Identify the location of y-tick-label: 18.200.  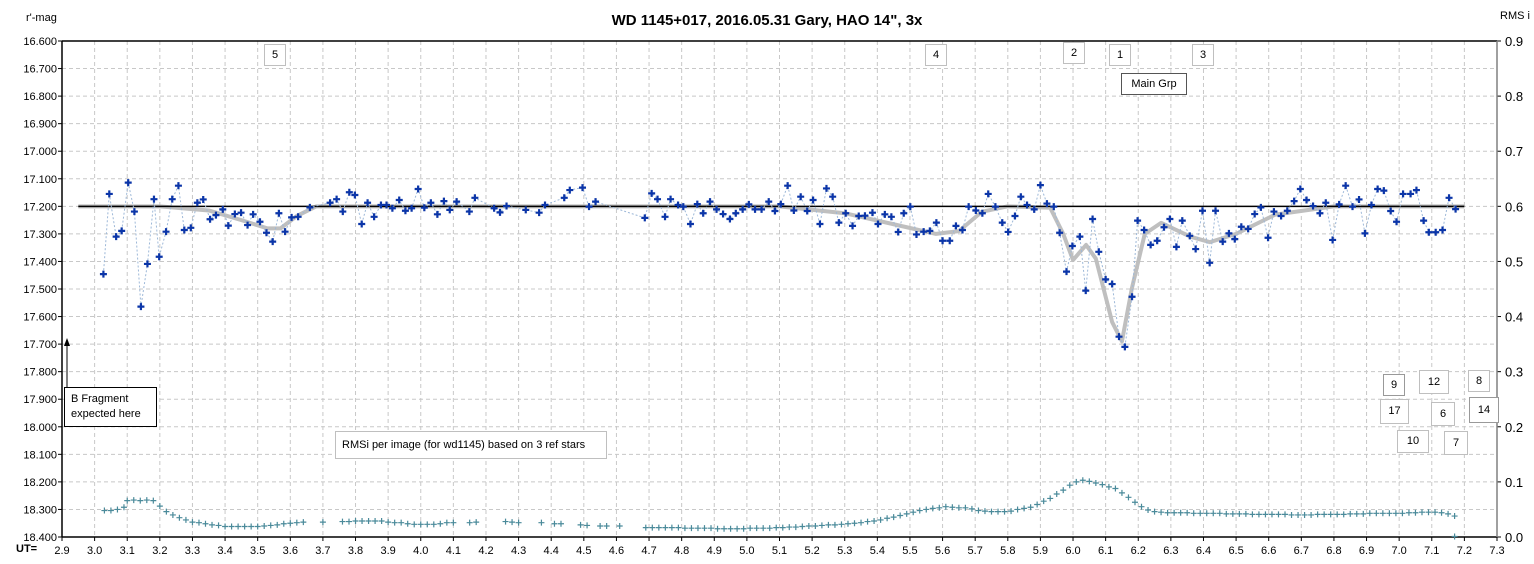
(40, 483).